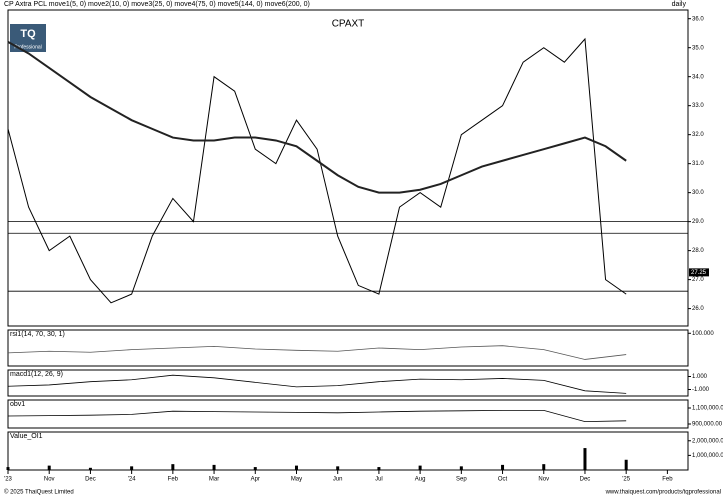 Image resolution: width=723 pixels, height=501 pixels. I want to click on y-tick-label: 29.0, so click(698, 222).